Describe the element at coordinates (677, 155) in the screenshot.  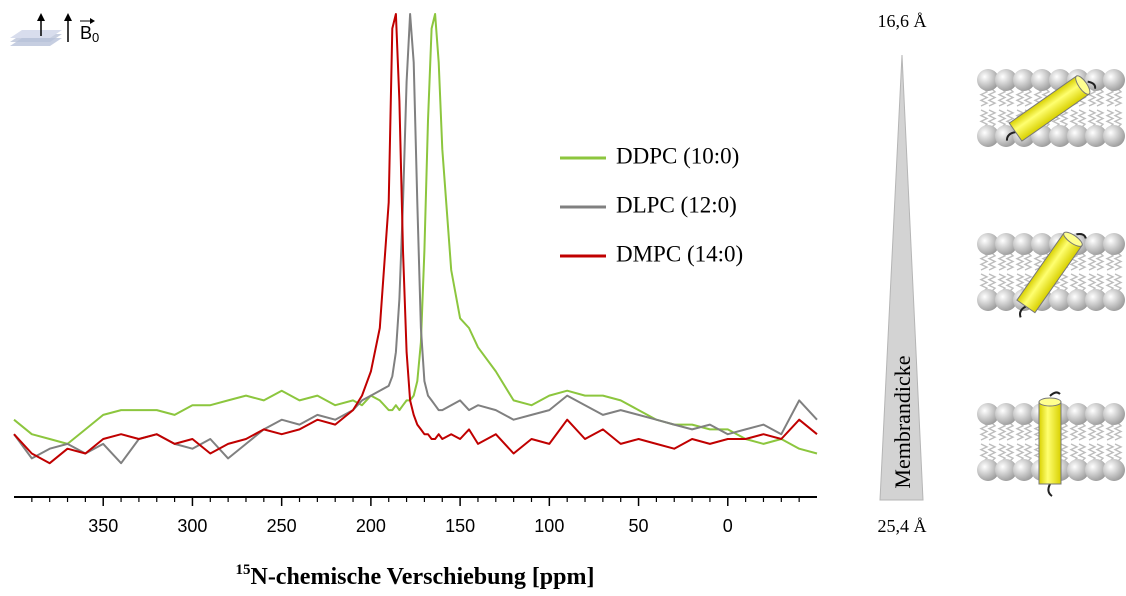
I see `legend-label: DDPC (10:0)` at that location.